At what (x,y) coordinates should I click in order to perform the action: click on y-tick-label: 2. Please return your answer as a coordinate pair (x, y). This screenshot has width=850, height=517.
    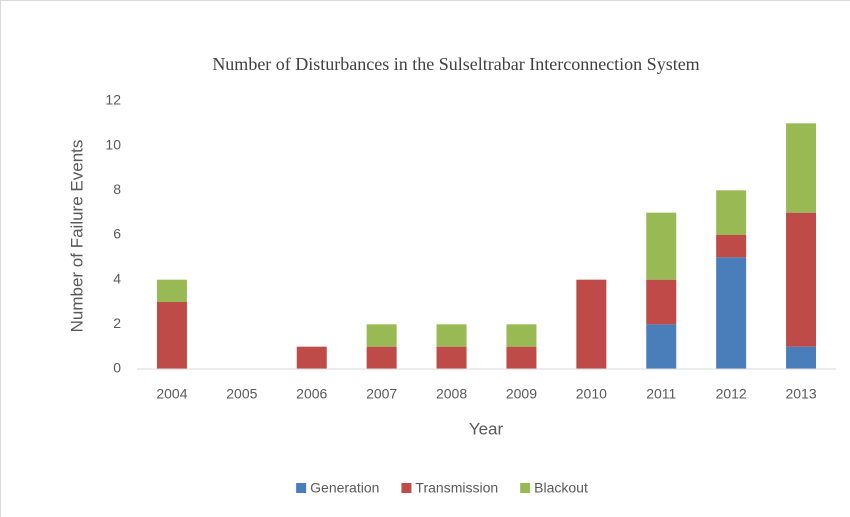
    Looking at the image, I should click on (117, 323).